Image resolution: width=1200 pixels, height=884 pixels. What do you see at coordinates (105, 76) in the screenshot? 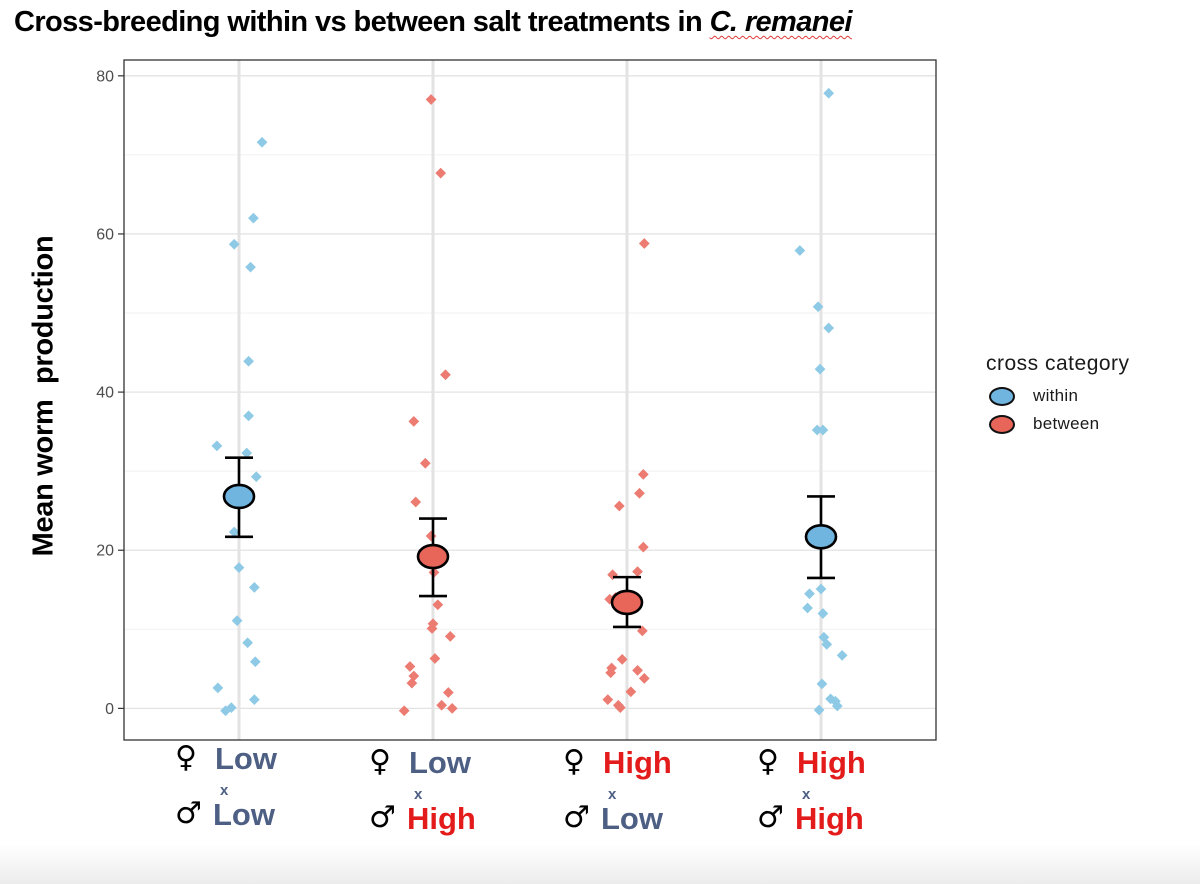
I see `y-tick-label: 80` at bounding box center [105, 76].